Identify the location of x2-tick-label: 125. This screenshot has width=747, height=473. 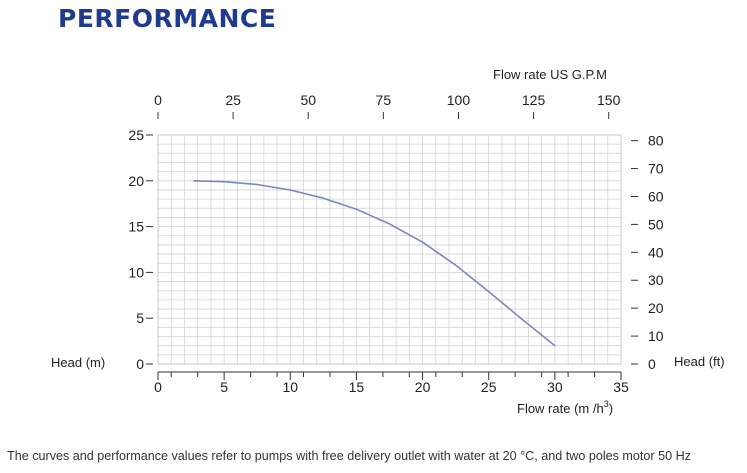
(534, 100).